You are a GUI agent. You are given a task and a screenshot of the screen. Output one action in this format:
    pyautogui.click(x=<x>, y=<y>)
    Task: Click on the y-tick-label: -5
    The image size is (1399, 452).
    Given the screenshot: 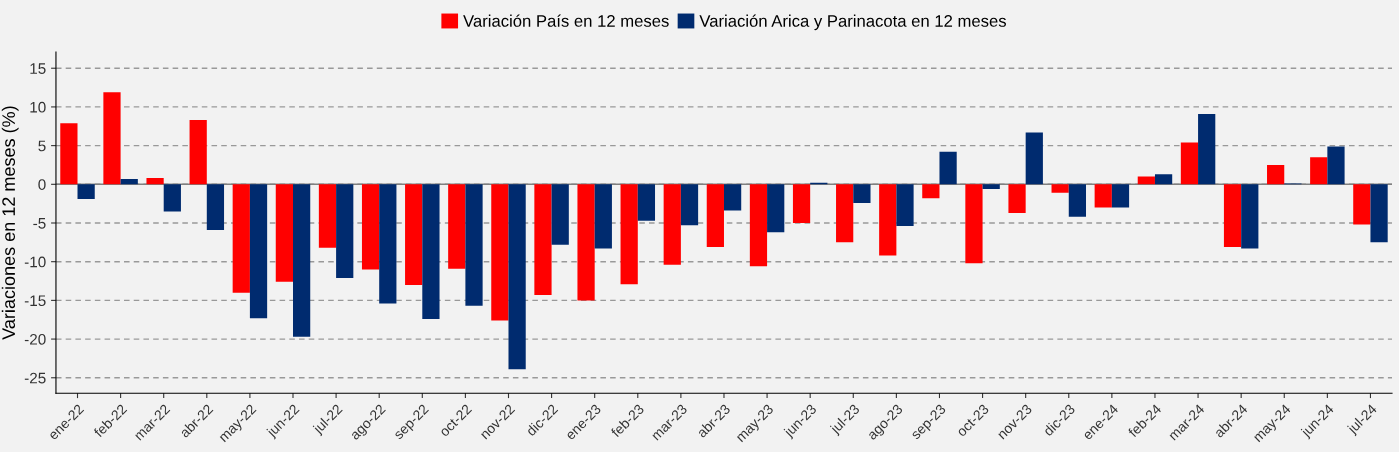 What is the action you would take?
    pyautogui.click(x=39, y=223)
    